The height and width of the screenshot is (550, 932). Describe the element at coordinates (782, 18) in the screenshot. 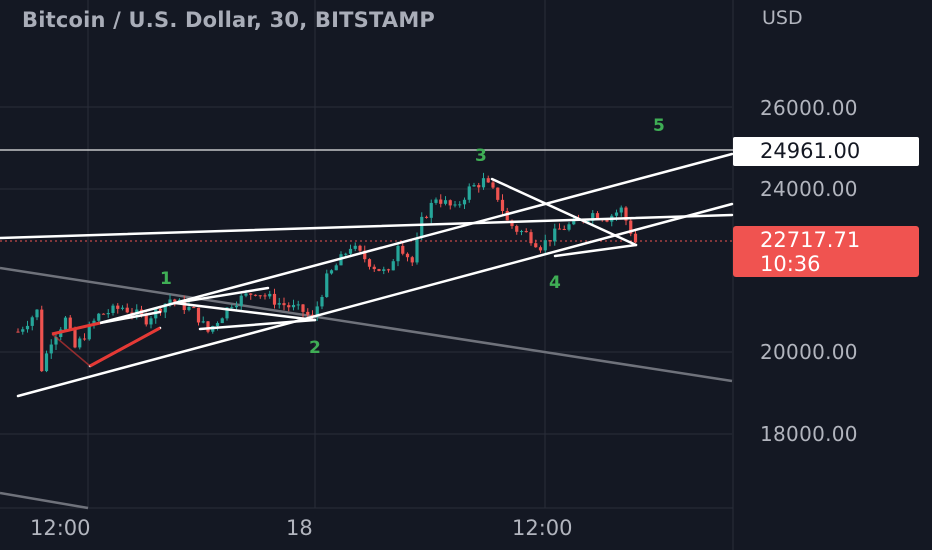

I see `currency-label: USD` at that location.